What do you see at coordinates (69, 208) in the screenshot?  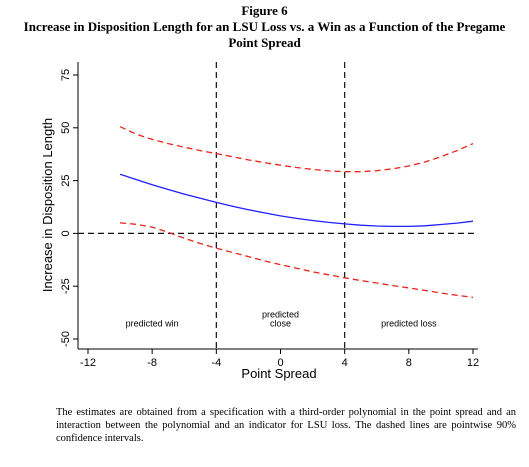 I see `y-ticks-group: -50 -25 0 25 50 75` at bounding box center [69, 208].